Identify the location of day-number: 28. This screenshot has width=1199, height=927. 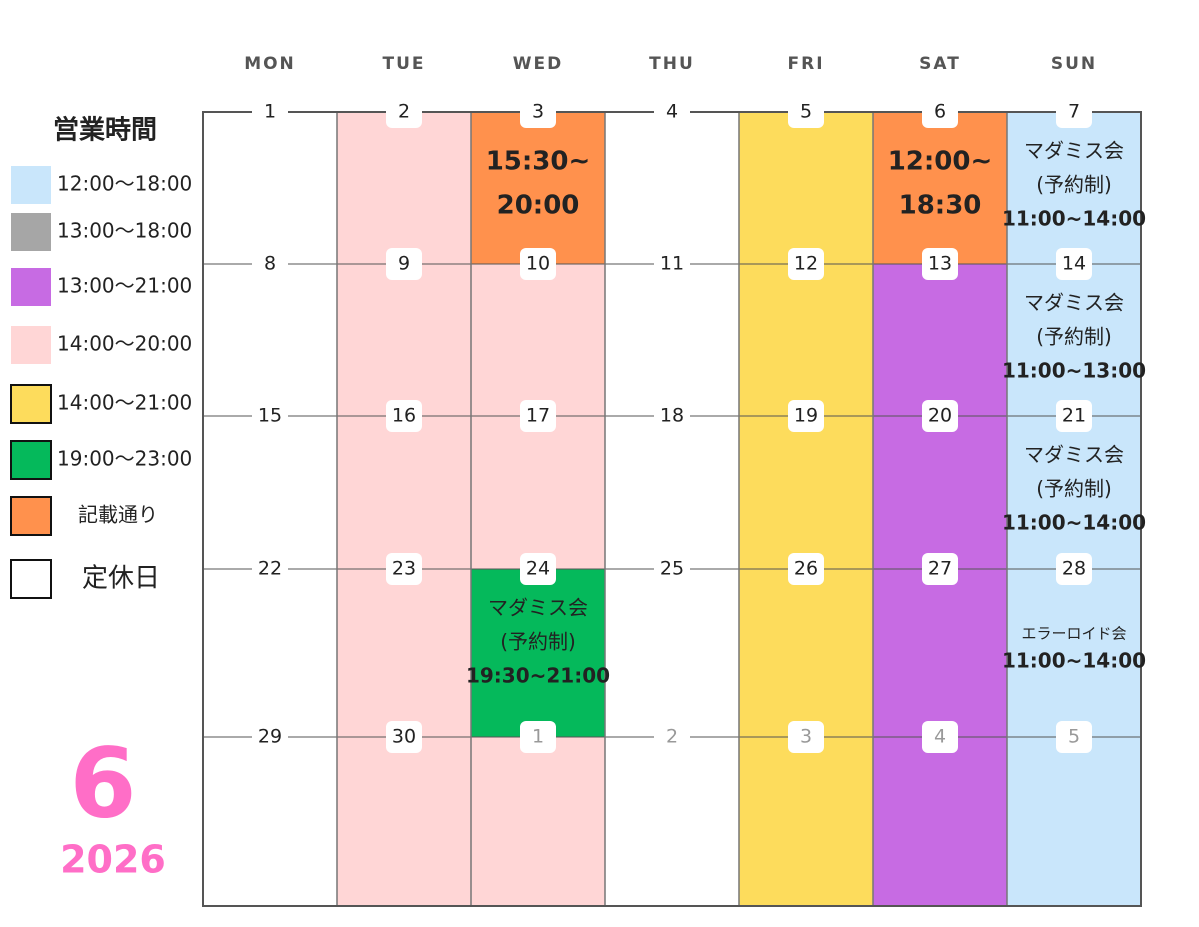
(1074, 569).